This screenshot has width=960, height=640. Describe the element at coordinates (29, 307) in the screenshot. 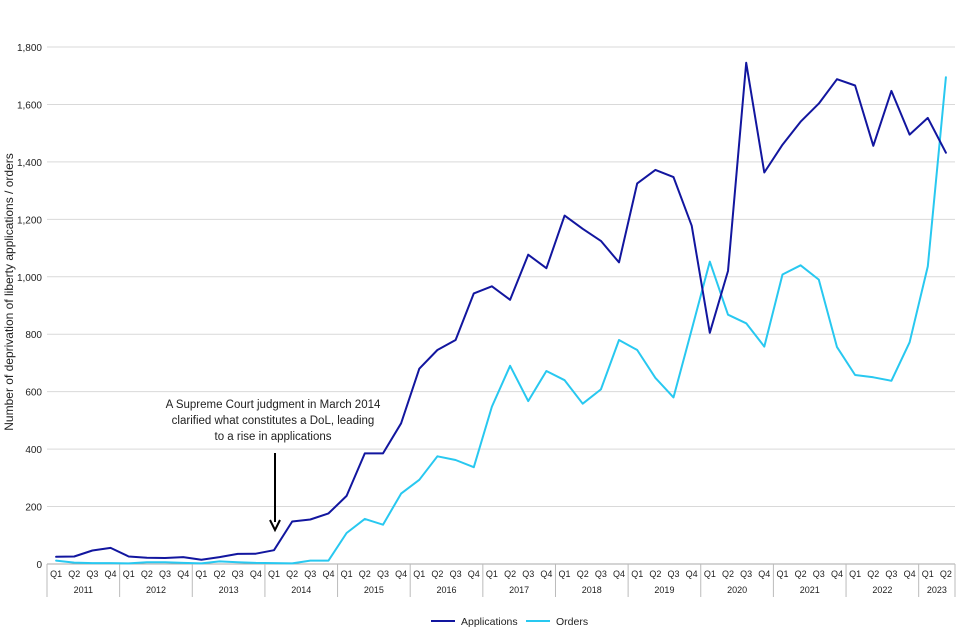

I see `y-axis: 0 200 400 600 800 1,000 1,200 1,400 1,600 1,800` at that location.